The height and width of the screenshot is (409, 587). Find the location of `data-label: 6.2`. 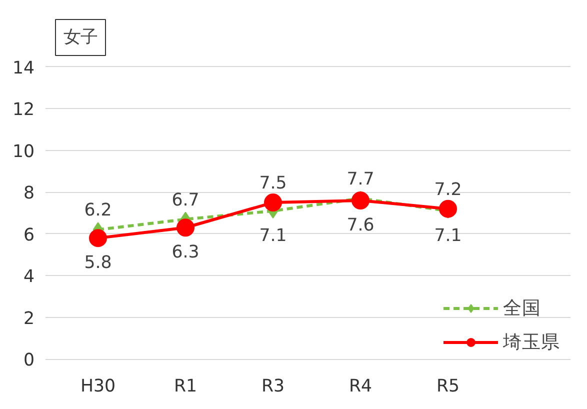

data-label: 6.2 is located at coordinates (98, 210).